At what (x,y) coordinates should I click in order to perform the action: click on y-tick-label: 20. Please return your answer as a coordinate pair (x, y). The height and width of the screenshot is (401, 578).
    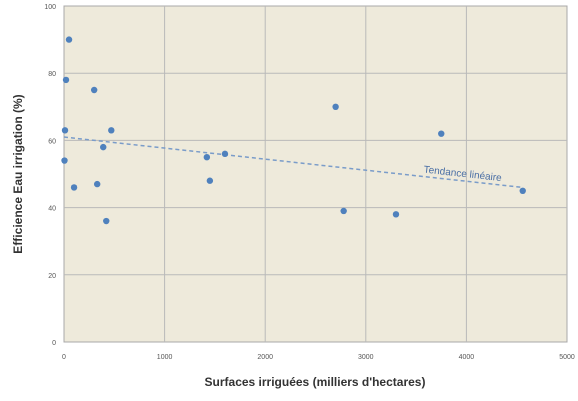
    Looking at the image, I should click on (52, 276).